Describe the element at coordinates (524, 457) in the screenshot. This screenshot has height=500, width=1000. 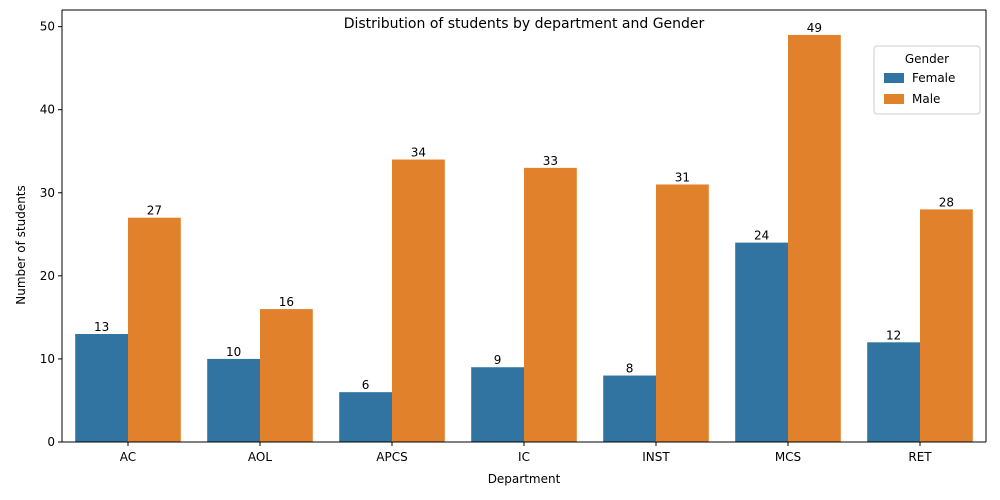
I see `x-tick-label: IC` at that location.